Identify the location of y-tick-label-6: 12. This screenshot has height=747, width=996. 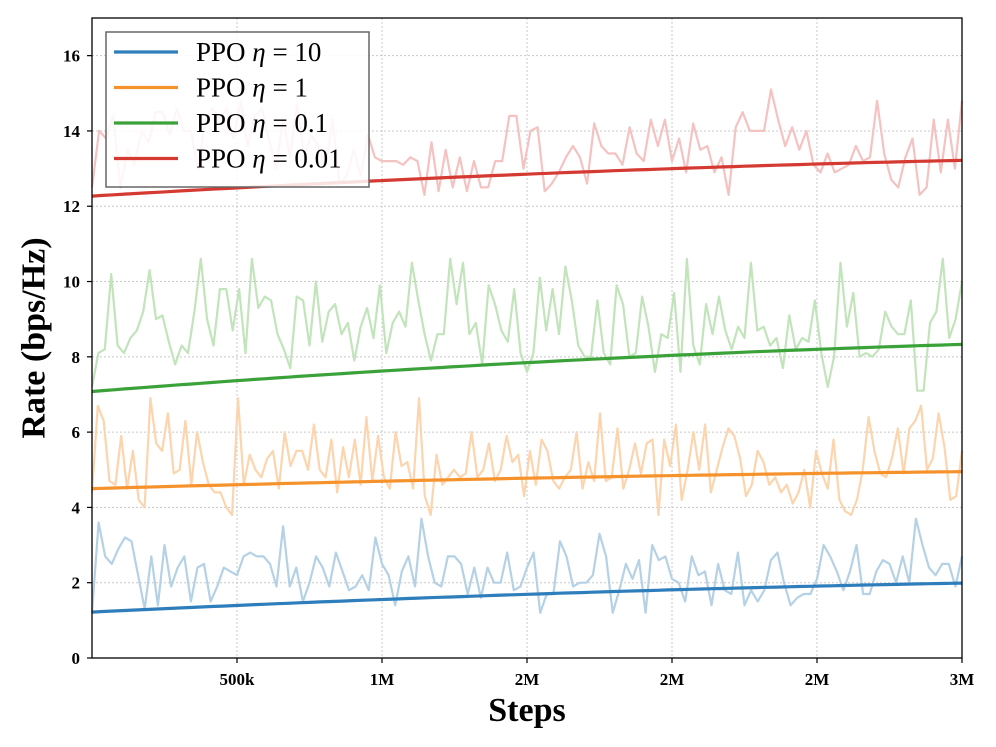
(71, 206).